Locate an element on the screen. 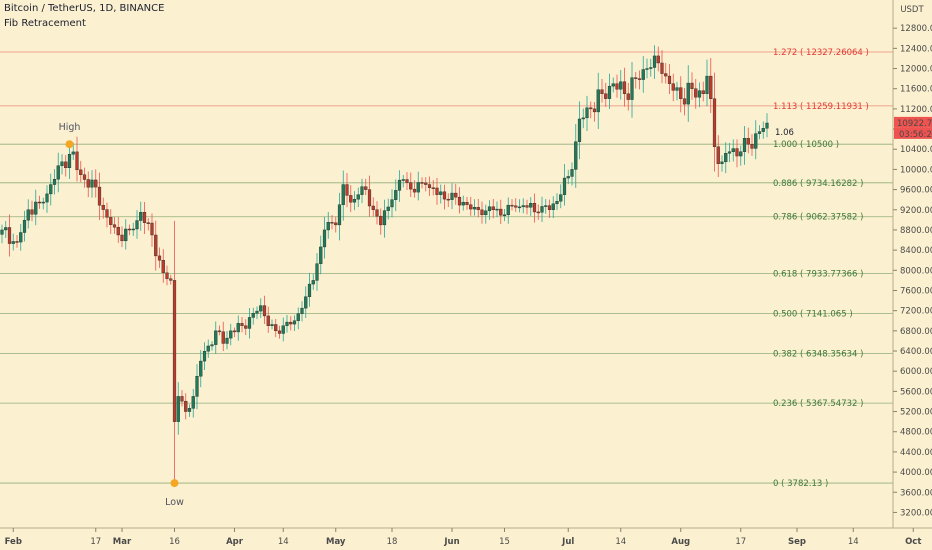  price-tick-label: 6000.00 is located at coordinates (916, 372).